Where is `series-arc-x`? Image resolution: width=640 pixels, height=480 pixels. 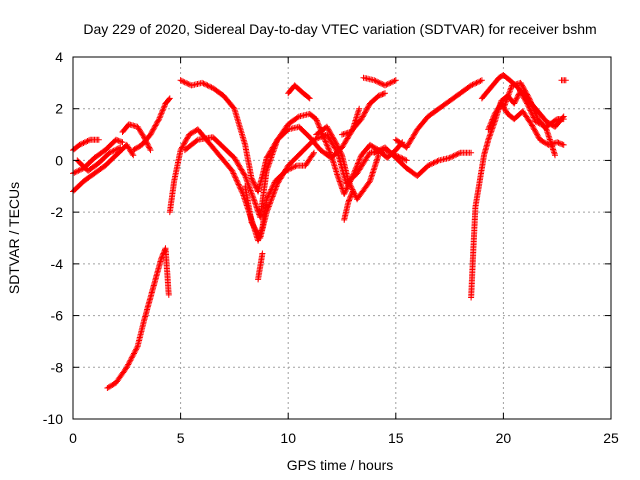 series-arc-x is located at coordinates (563, 80).